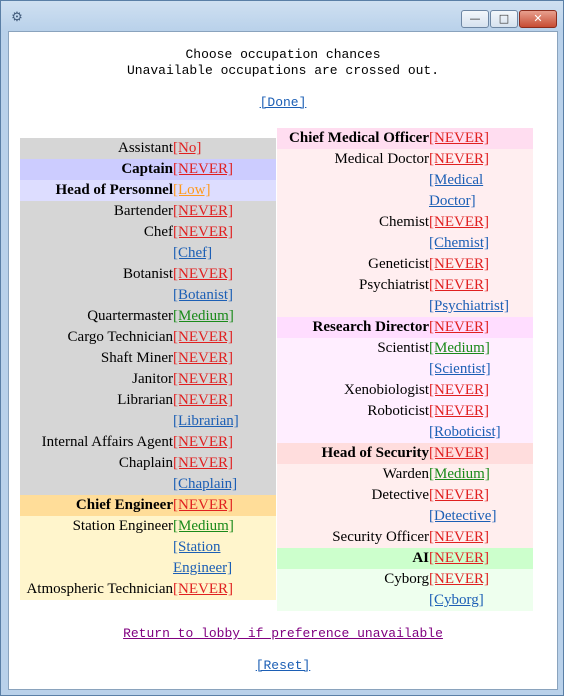 This screenshot has height=698, width=566. What do you see at coordinates (463, 516) in the screenshot?
I see `alt-title-link: [Detective]` at bounding box center [463, 516].